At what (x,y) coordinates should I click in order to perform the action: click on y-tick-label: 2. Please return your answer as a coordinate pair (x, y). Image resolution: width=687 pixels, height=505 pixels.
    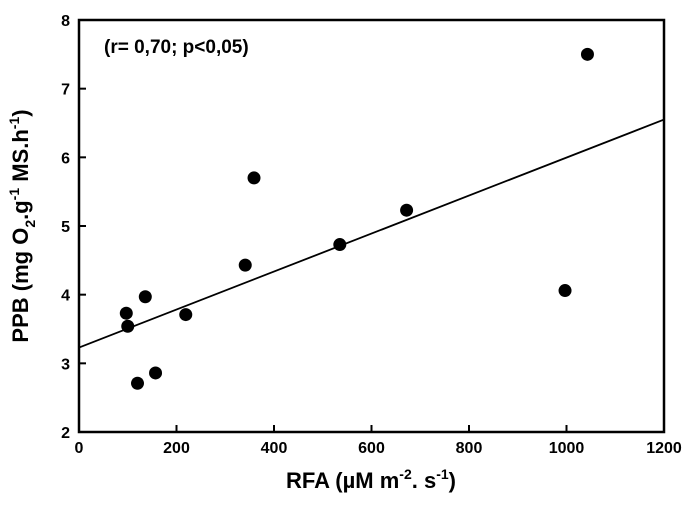
    Looking at the image, I should click on (65, 433).